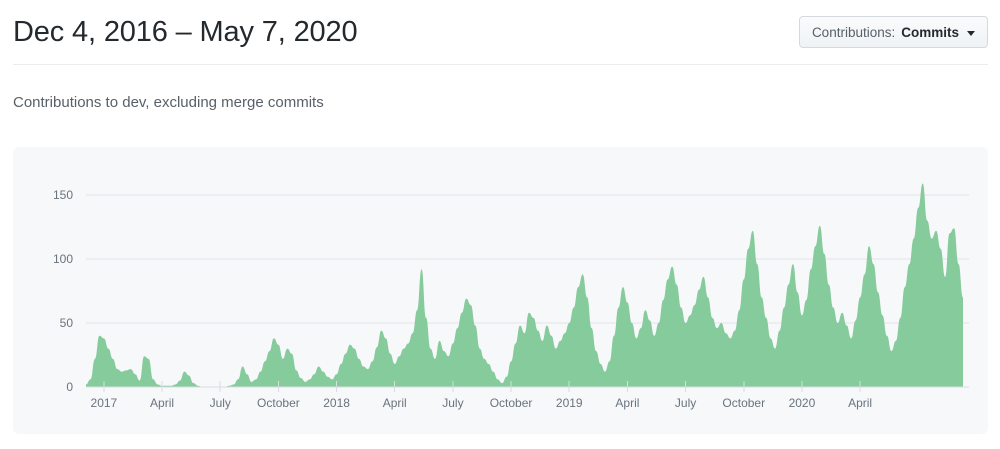 Image resolution: width=1000 pixels, height=449 pixels. I want to click on contributions-dropdown-label: Contributions:, so click(853, 32).